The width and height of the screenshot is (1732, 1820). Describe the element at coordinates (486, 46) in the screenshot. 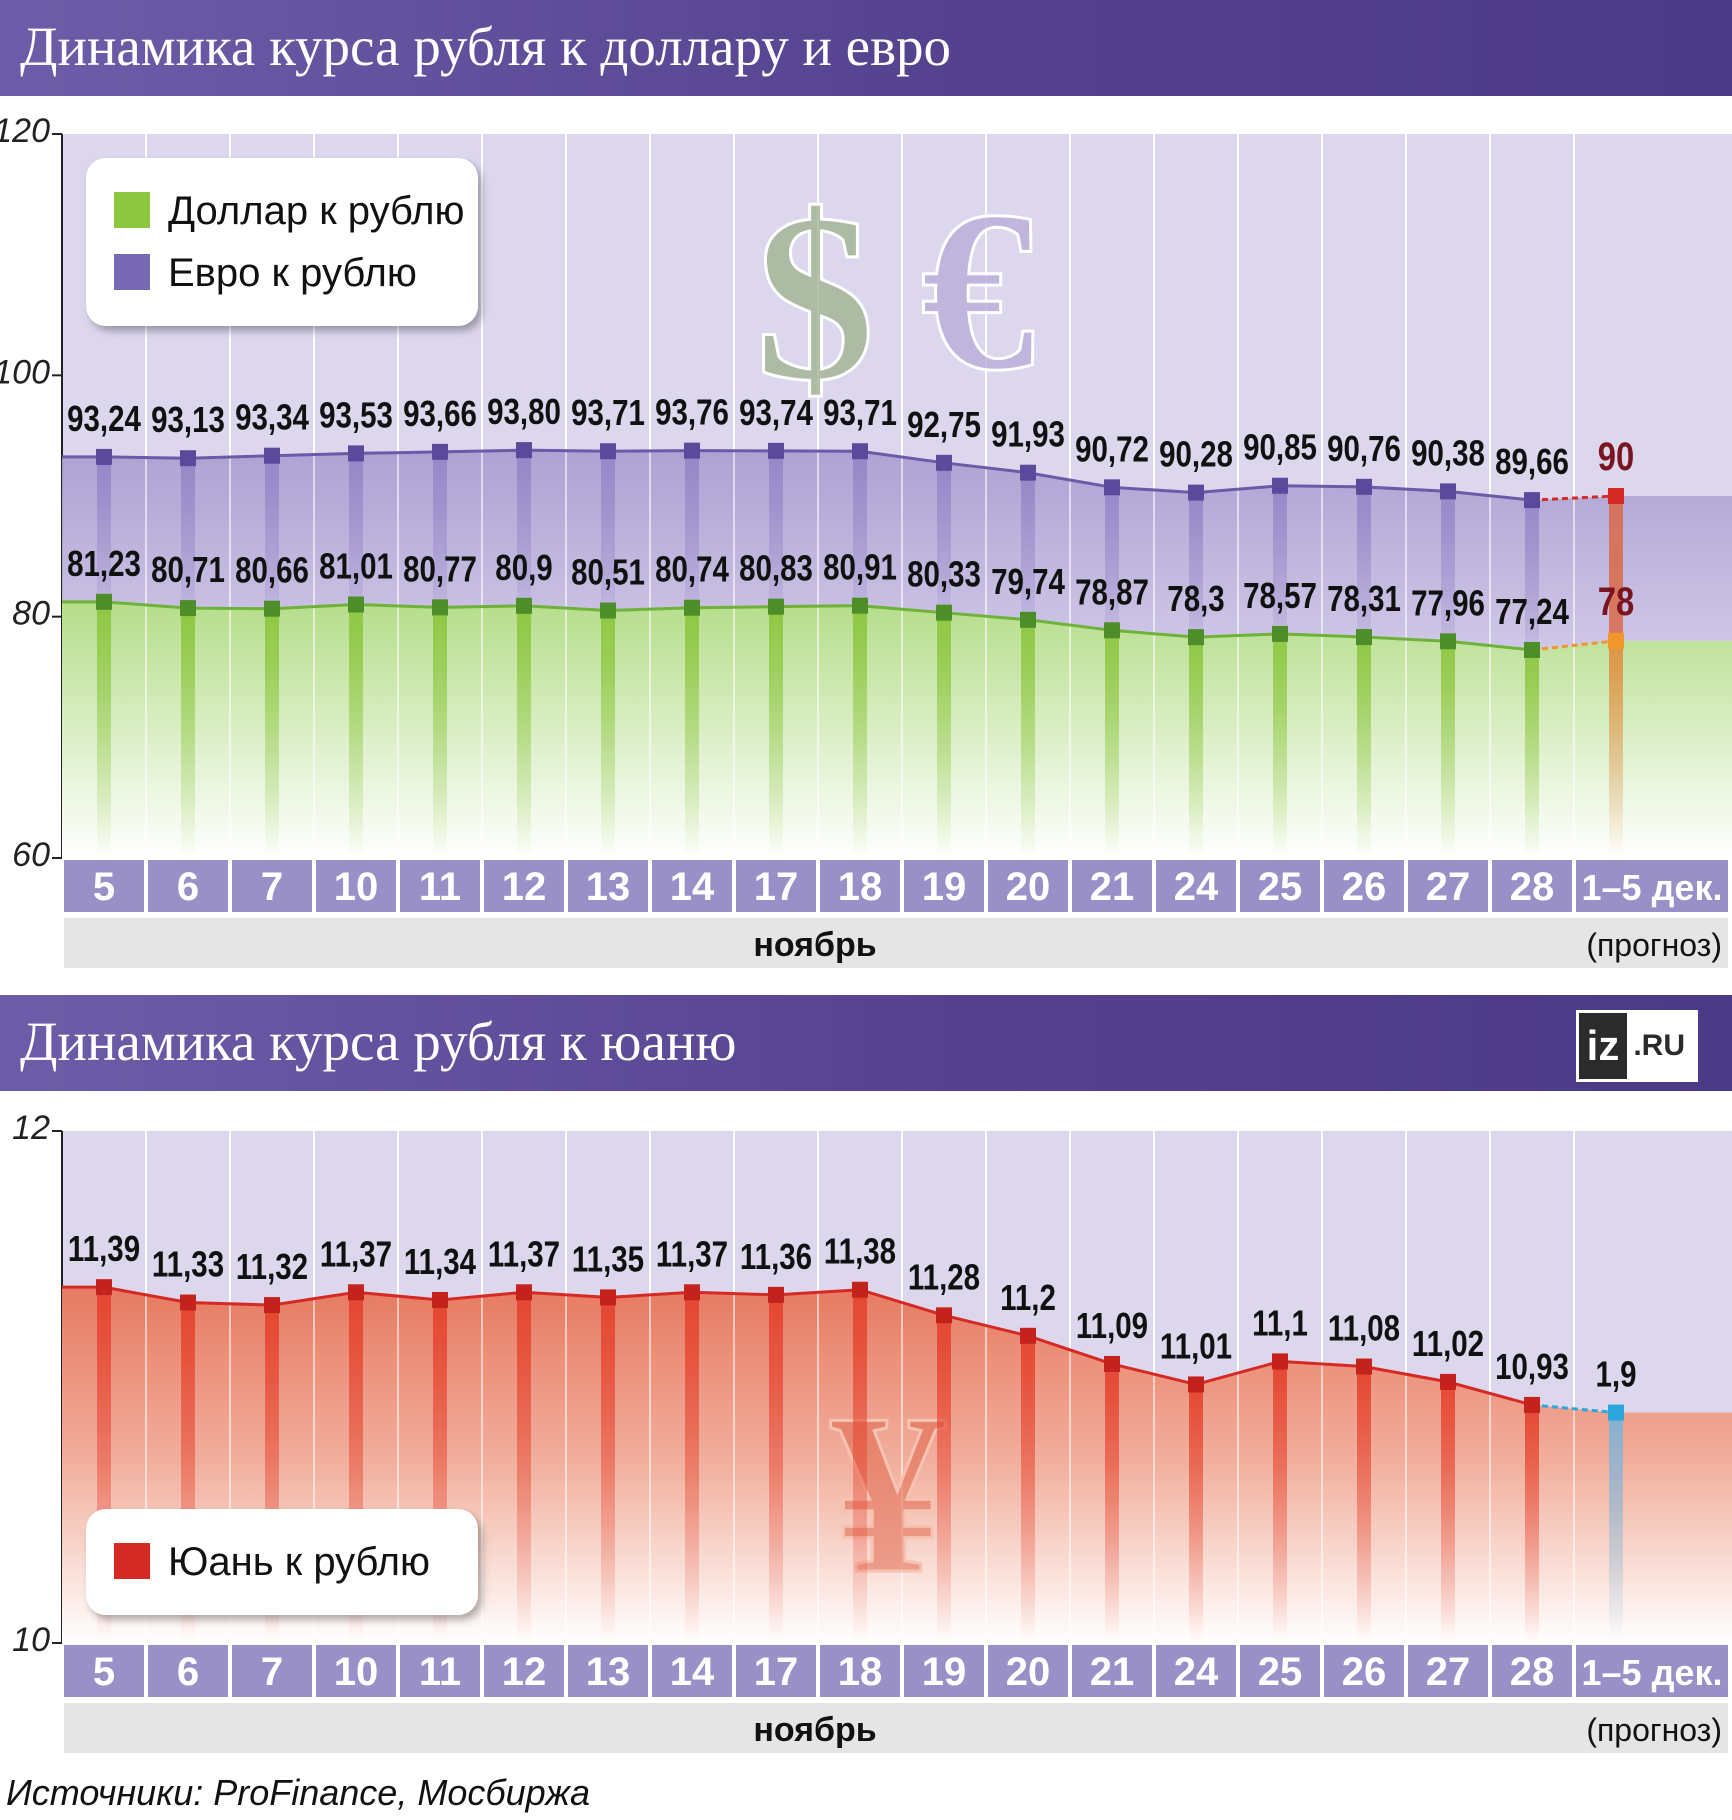

I see `top-chart-title: Динамика курса рубля к доллару и евро` at that location.